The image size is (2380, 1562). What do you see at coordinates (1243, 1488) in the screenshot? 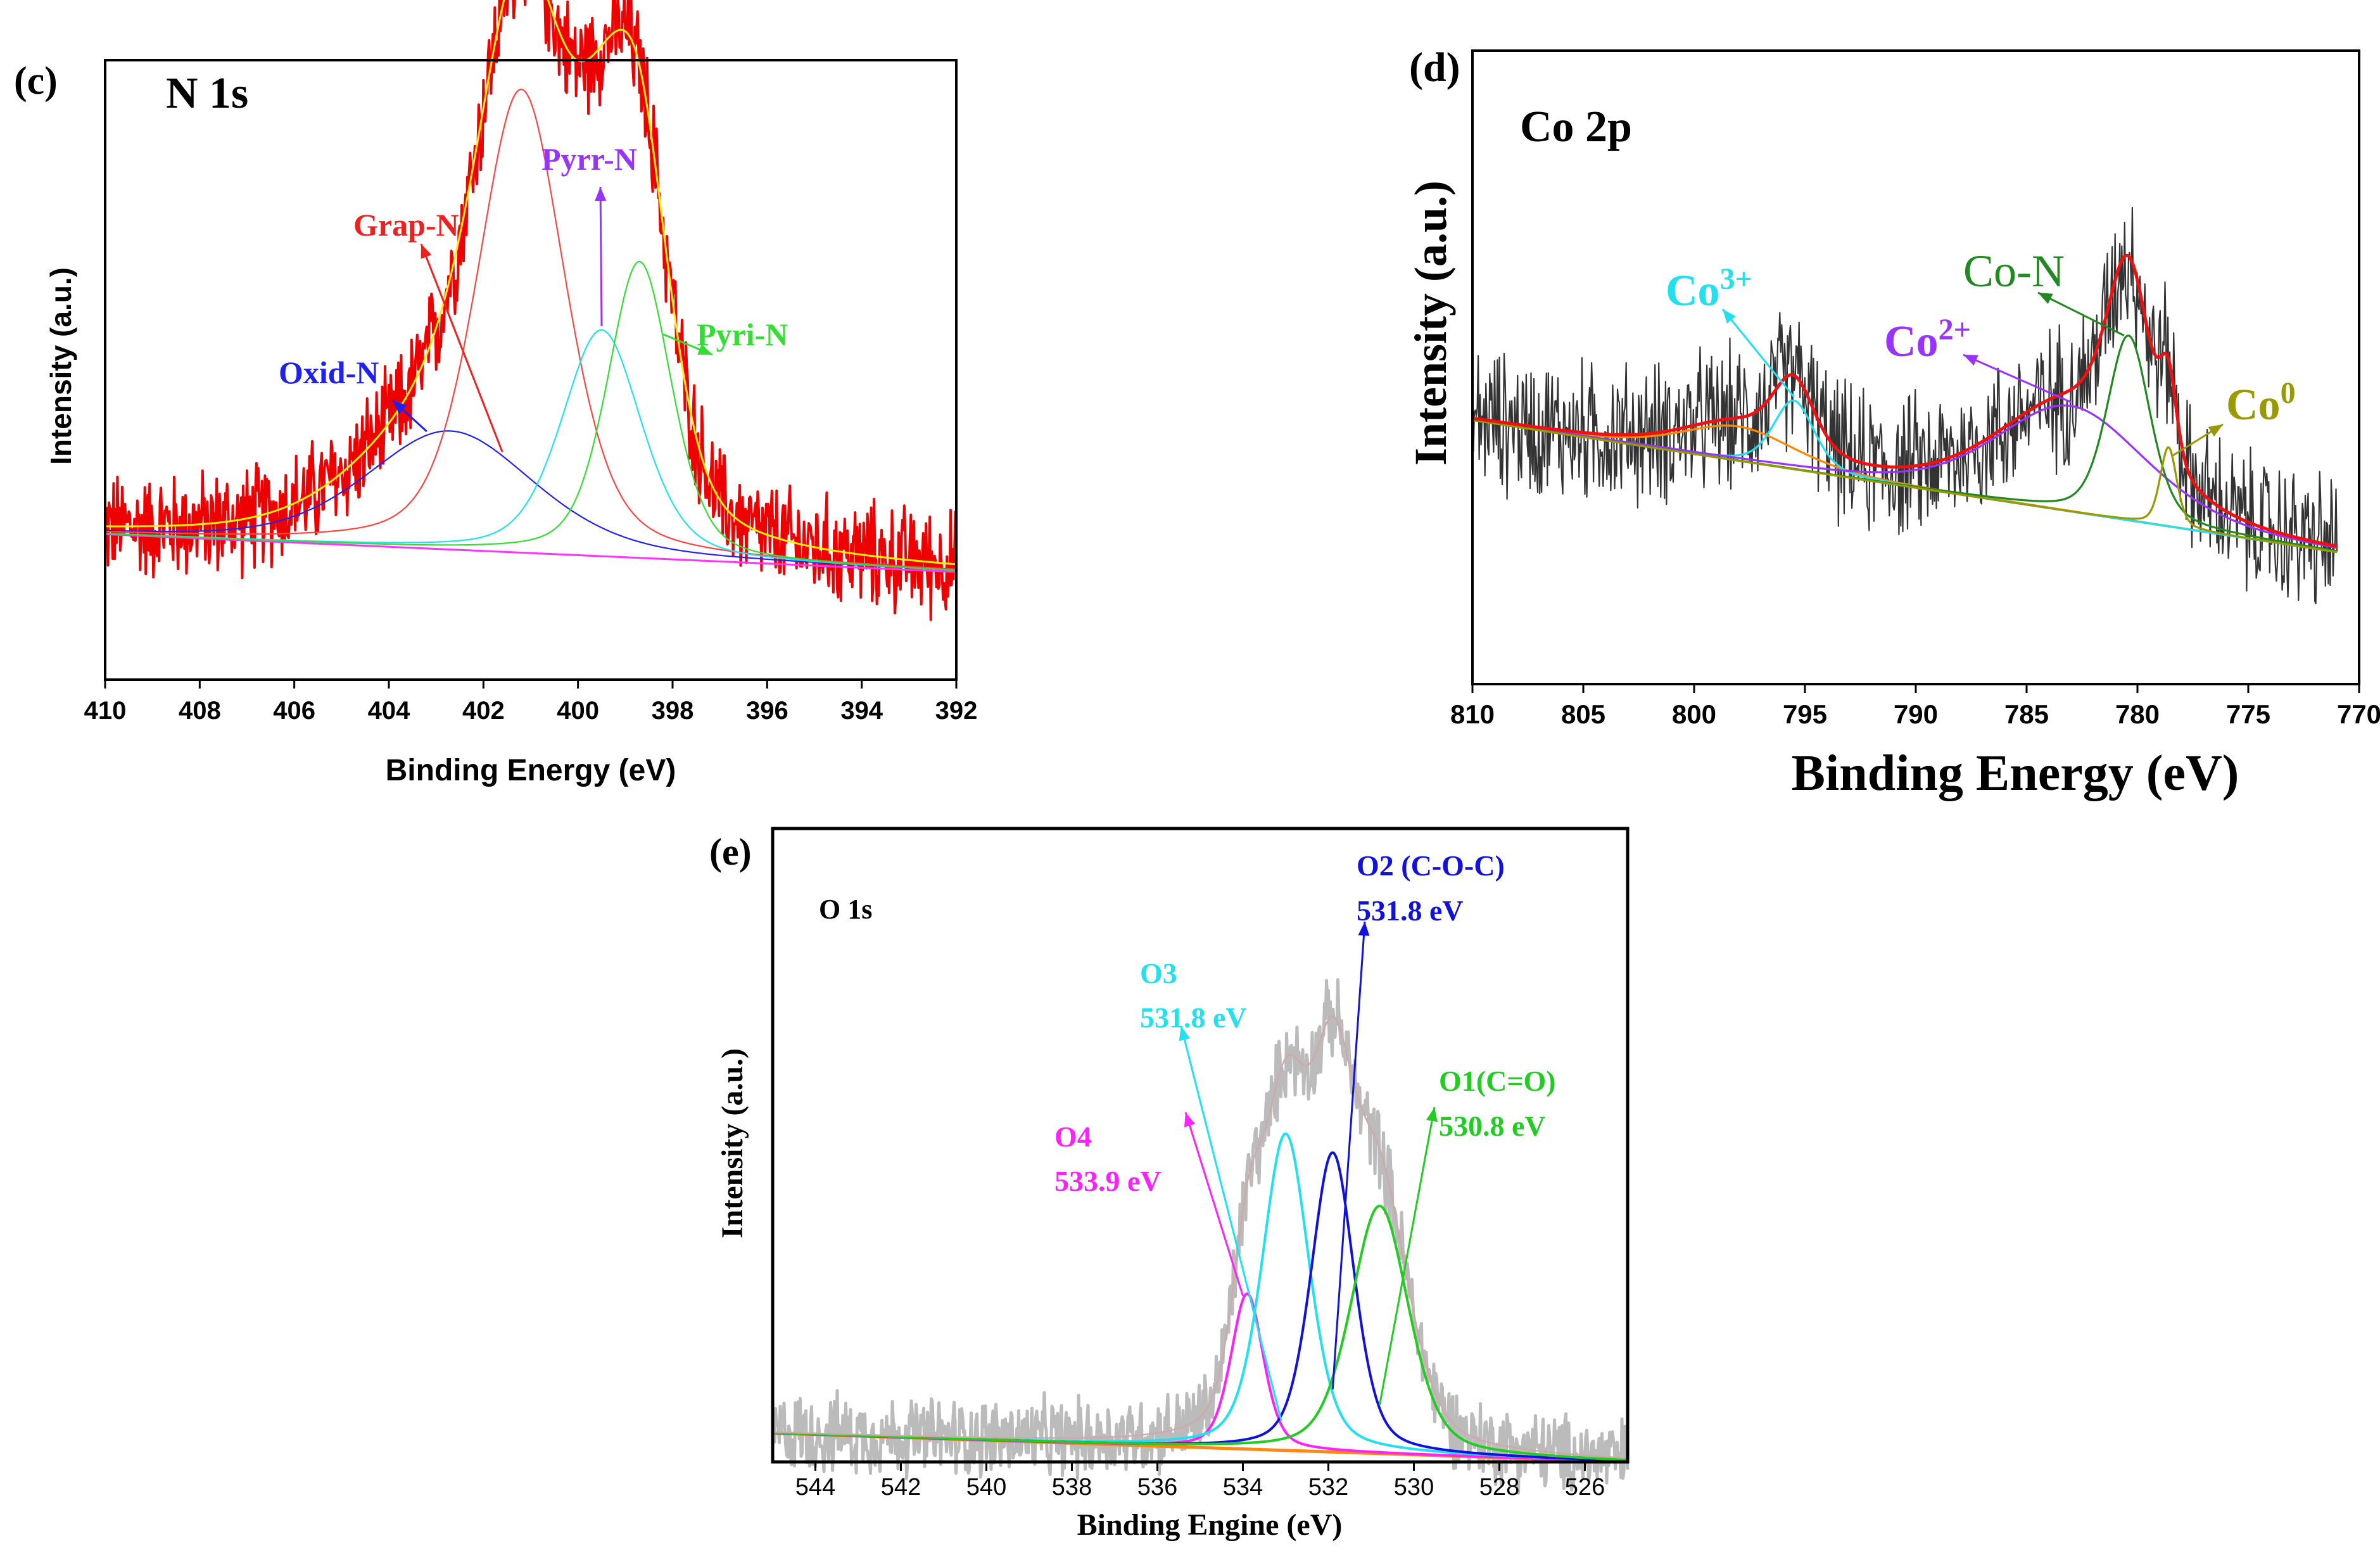
I see `x-tick-label: 534` at bounding box center [1243, 1488].